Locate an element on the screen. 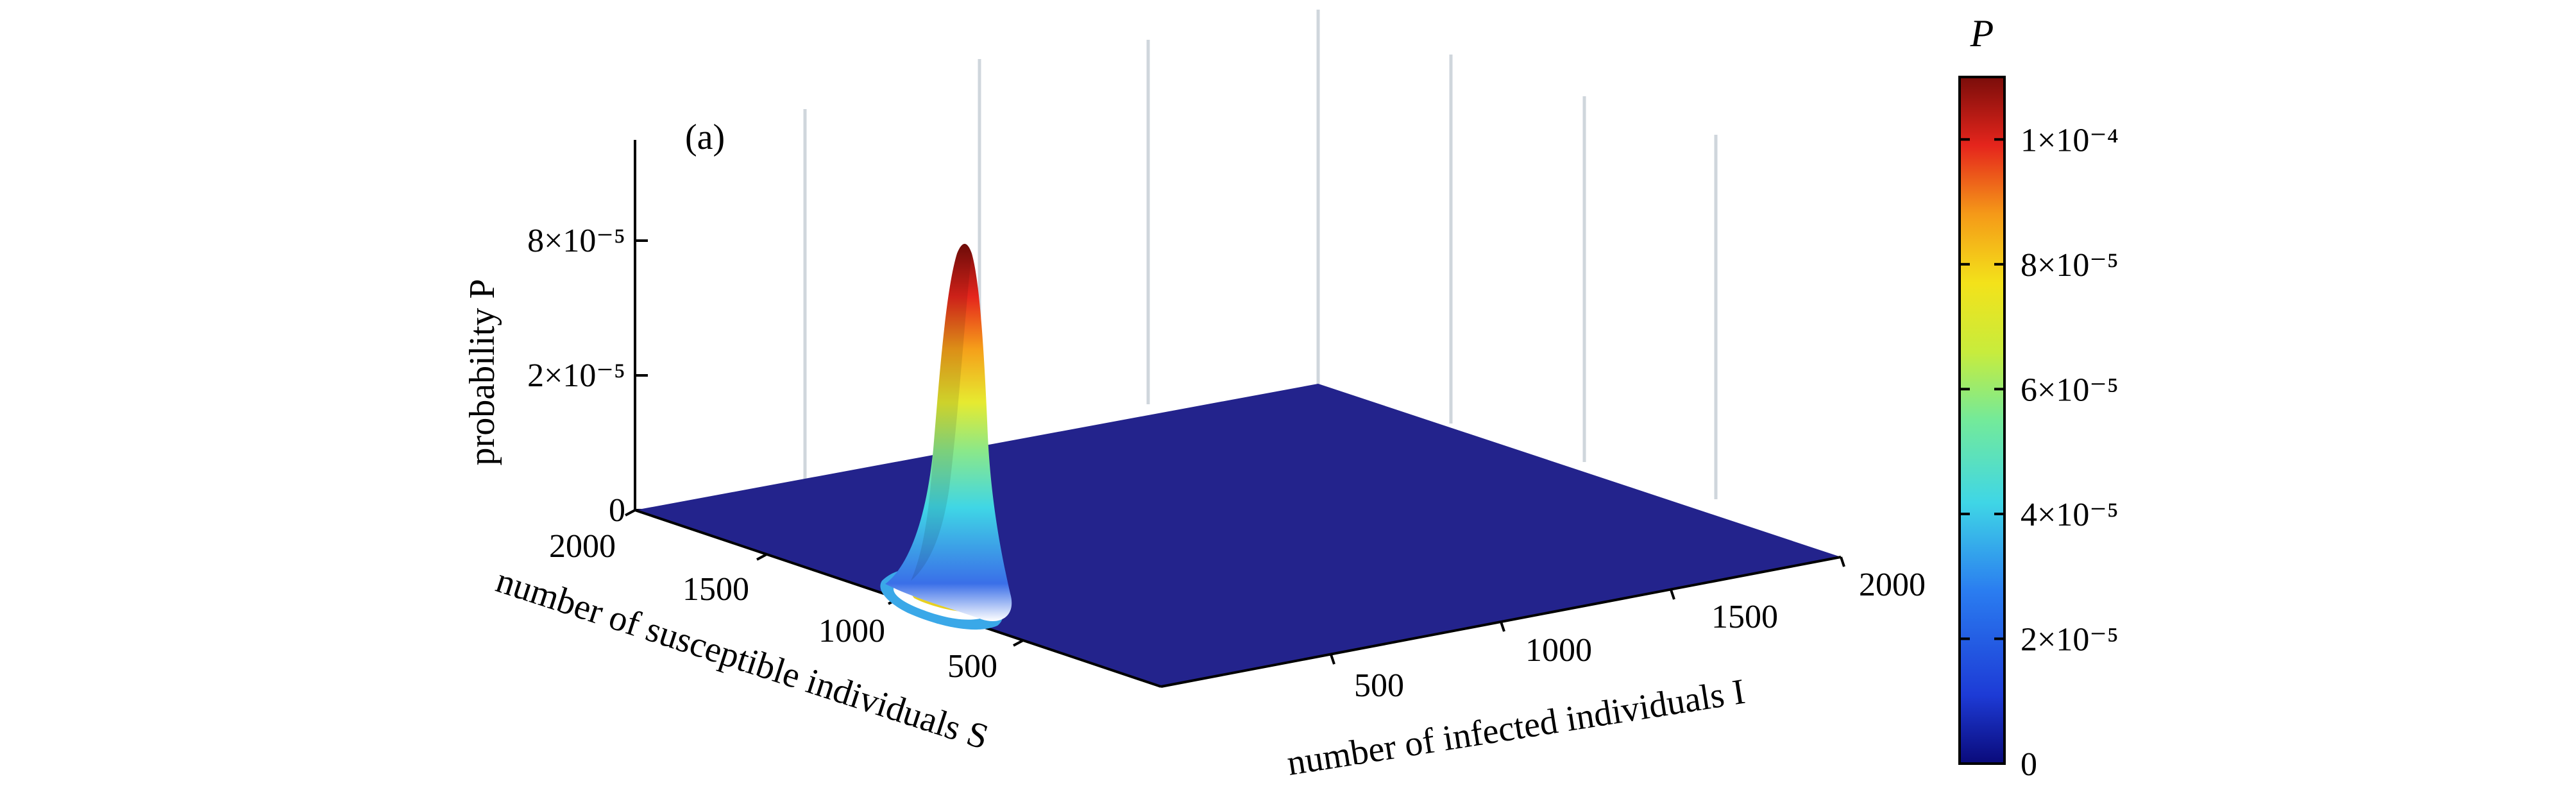  colorbar-tick-label: 2×10⁻⁵ is located at coordinates (2070, 639).